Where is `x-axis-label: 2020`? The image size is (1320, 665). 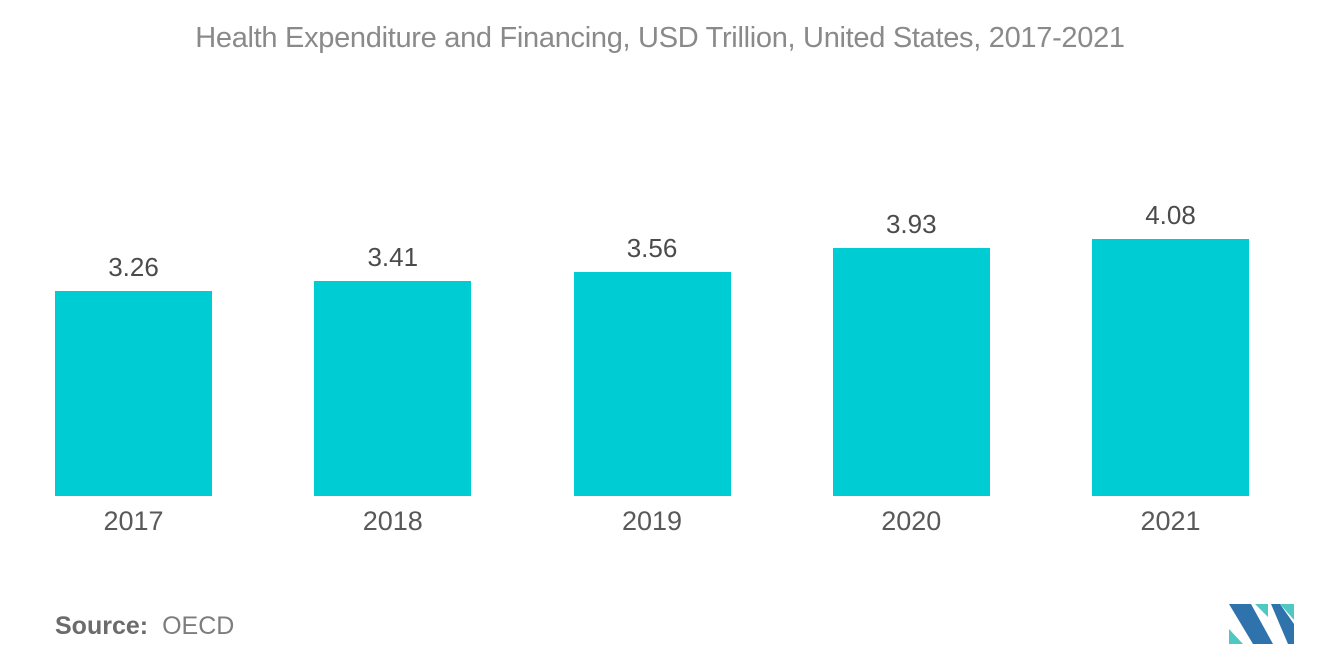
x-axis-label: 2020 is located at coordinates (911, 521).